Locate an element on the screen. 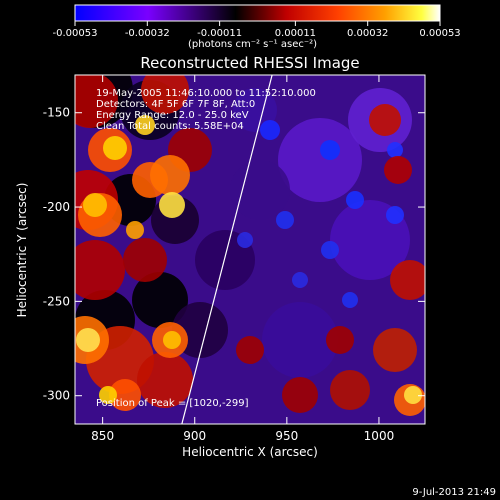 The image size is (500, 500). colorbar-tick-label: -0.00053 is located at coordinates (75, 33).